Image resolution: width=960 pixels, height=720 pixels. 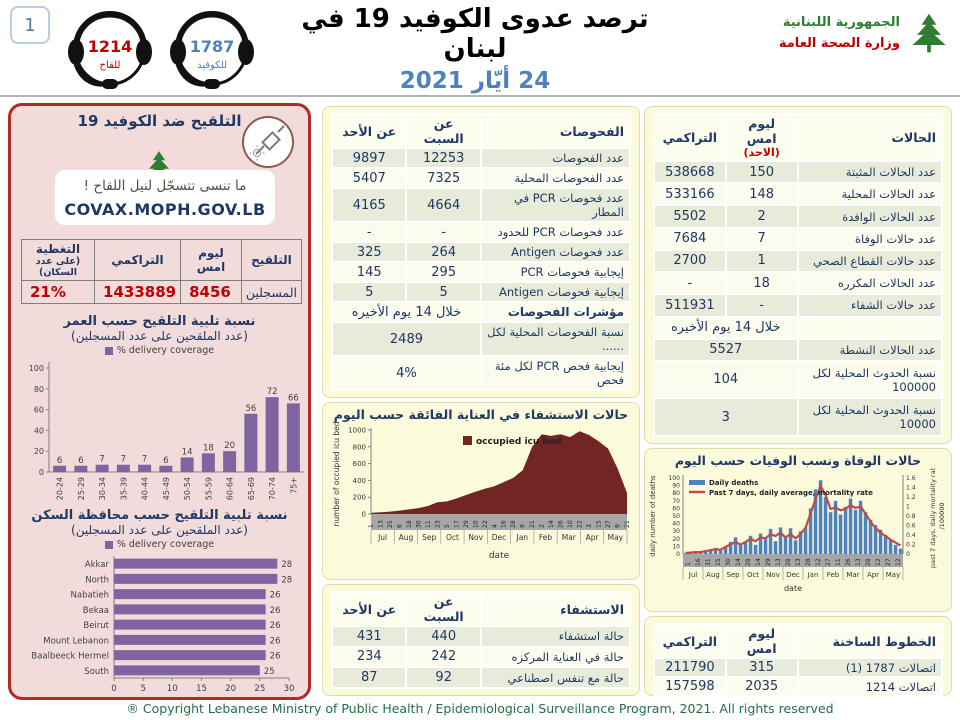 What do you see at coordinates (102, 488) in the screenshot?
I see `svg-text: 30-34` at bounding box center [102, 488].